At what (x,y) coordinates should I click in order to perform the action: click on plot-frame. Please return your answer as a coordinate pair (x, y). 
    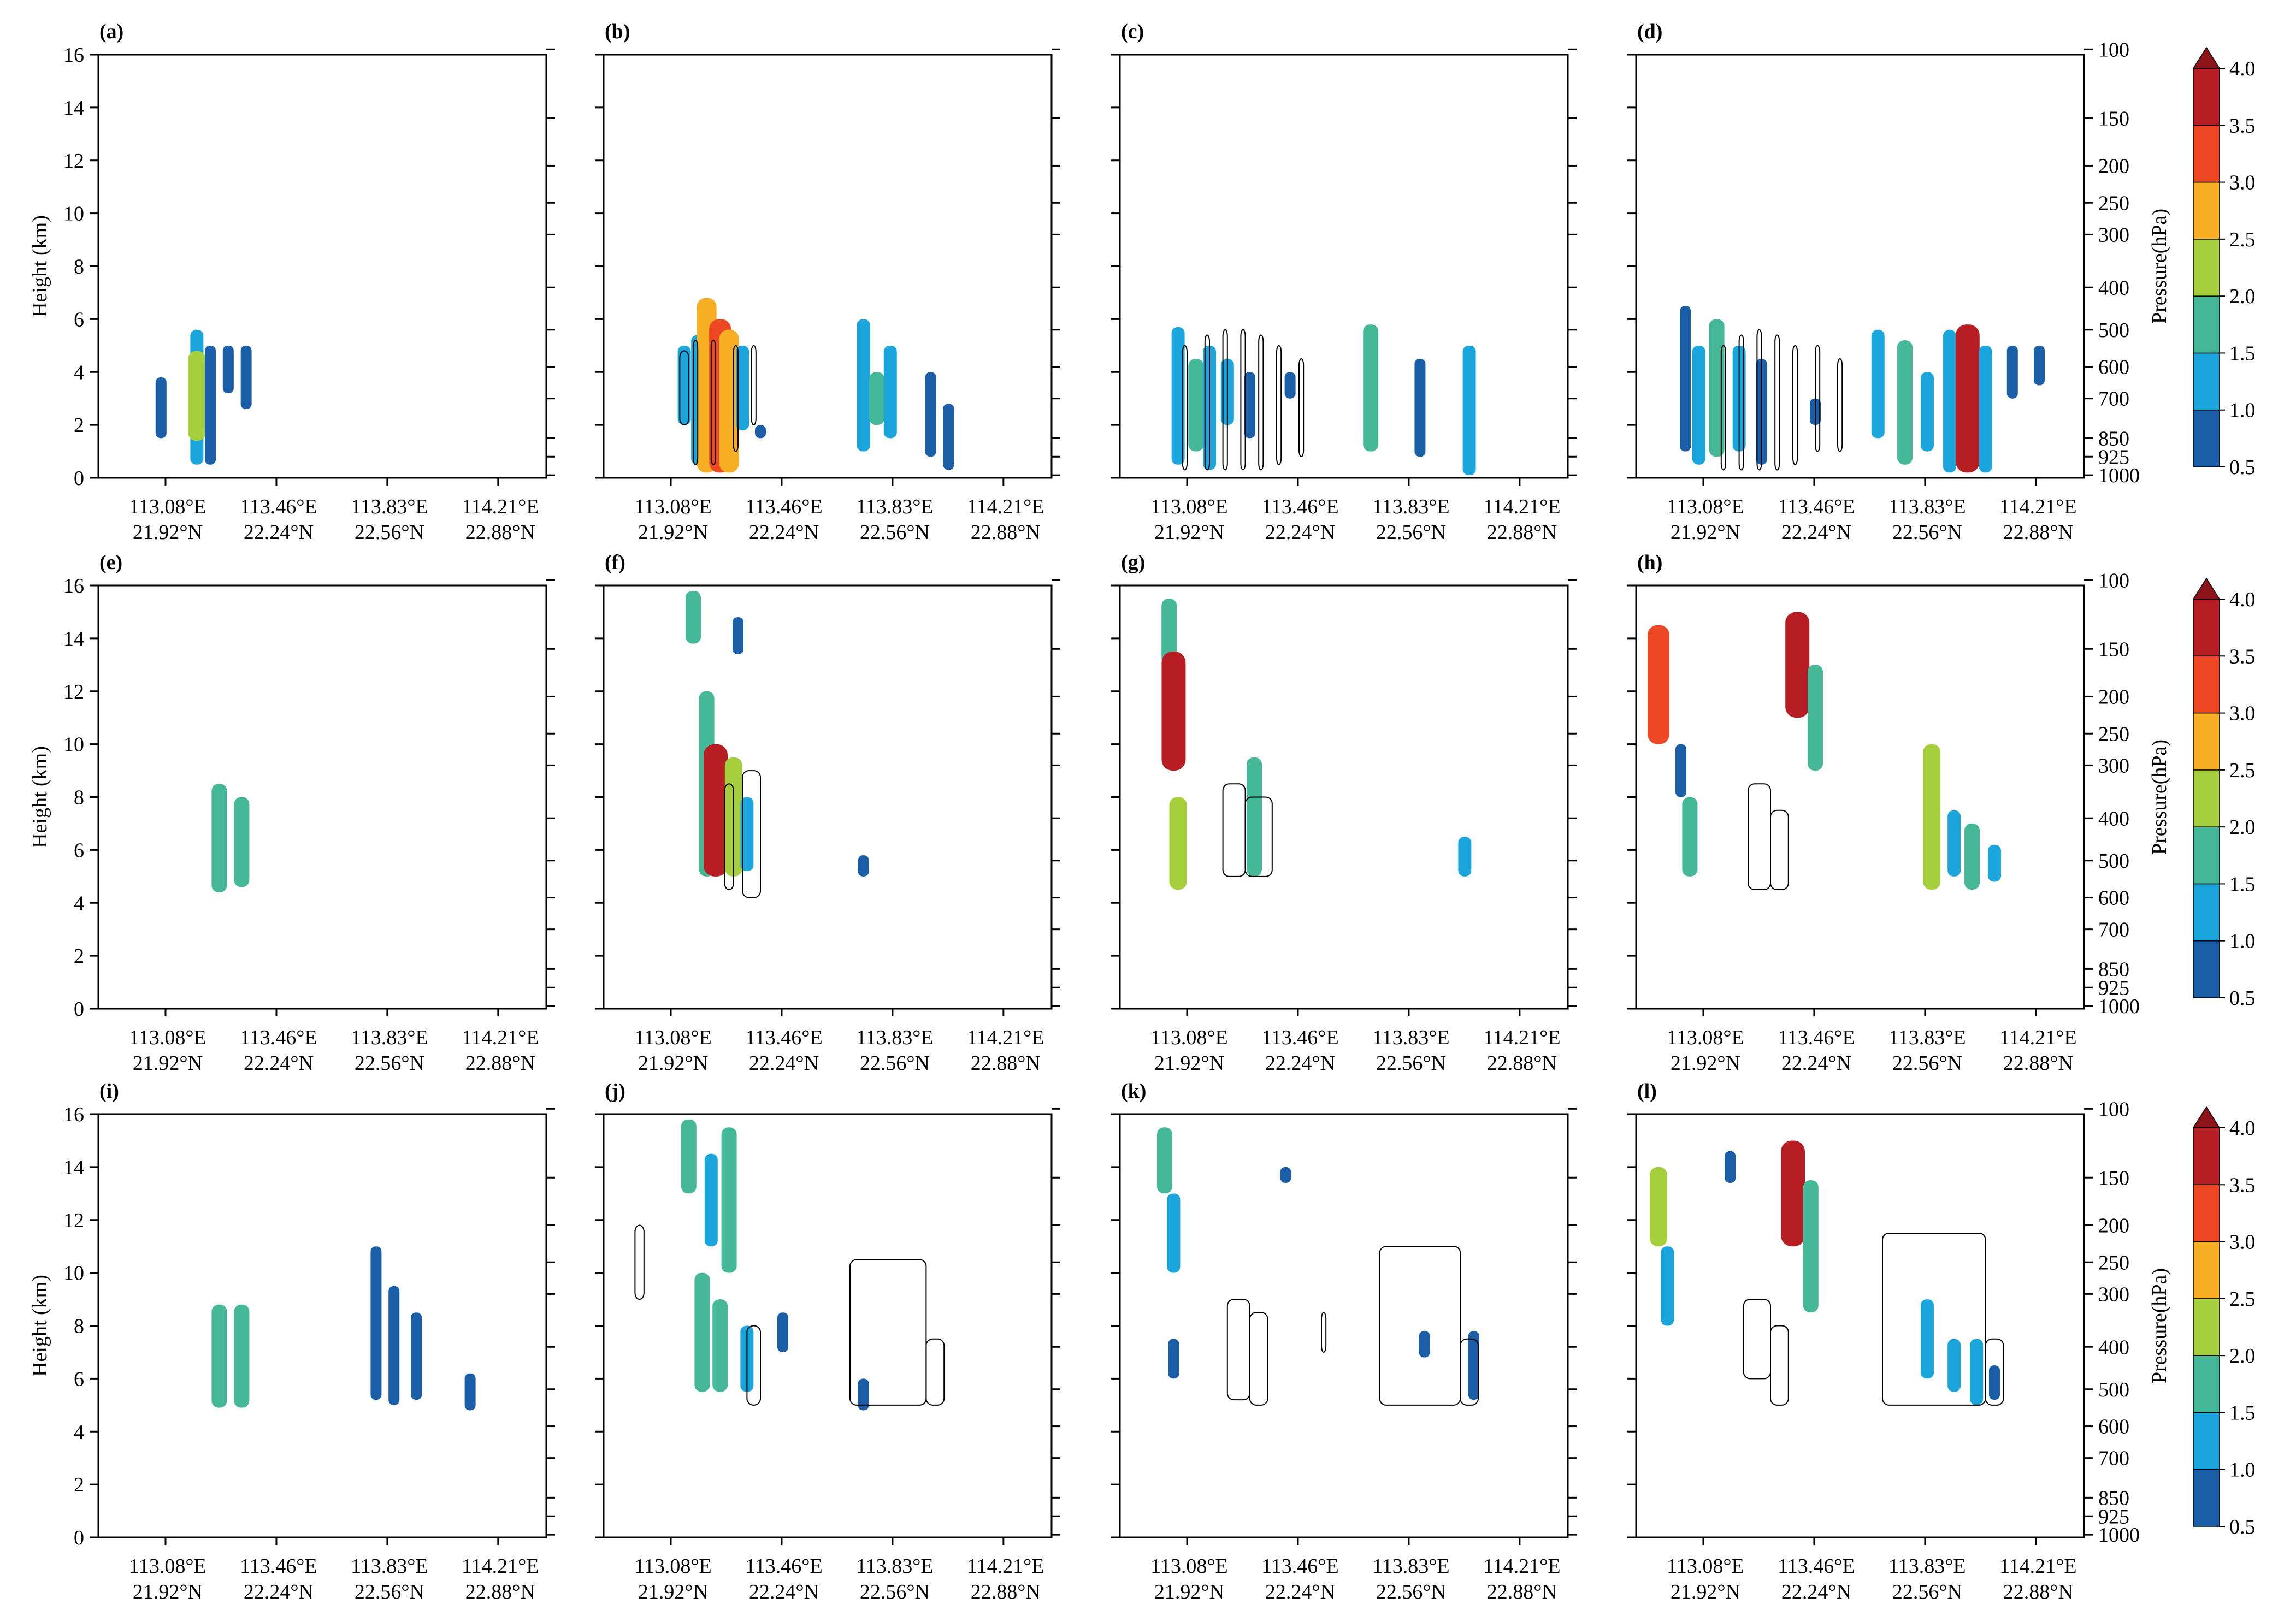
    Looking at the image, I should click on (828, 266).